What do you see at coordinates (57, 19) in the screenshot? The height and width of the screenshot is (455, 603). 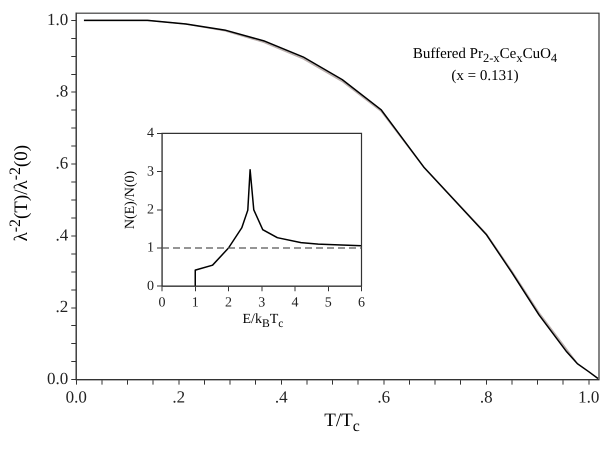 I see `y-tick-label: 1.0` at bounding box center [57, 19].